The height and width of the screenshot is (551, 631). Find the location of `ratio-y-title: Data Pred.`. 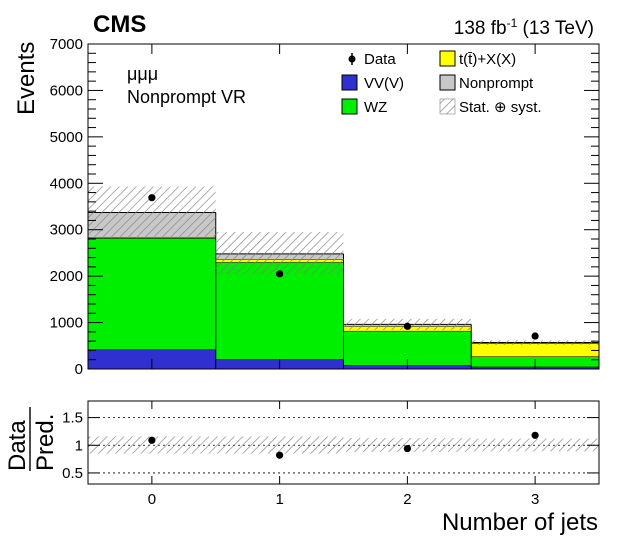

ratio-y-title: Data Pred. is located at coordinates (31, 439).